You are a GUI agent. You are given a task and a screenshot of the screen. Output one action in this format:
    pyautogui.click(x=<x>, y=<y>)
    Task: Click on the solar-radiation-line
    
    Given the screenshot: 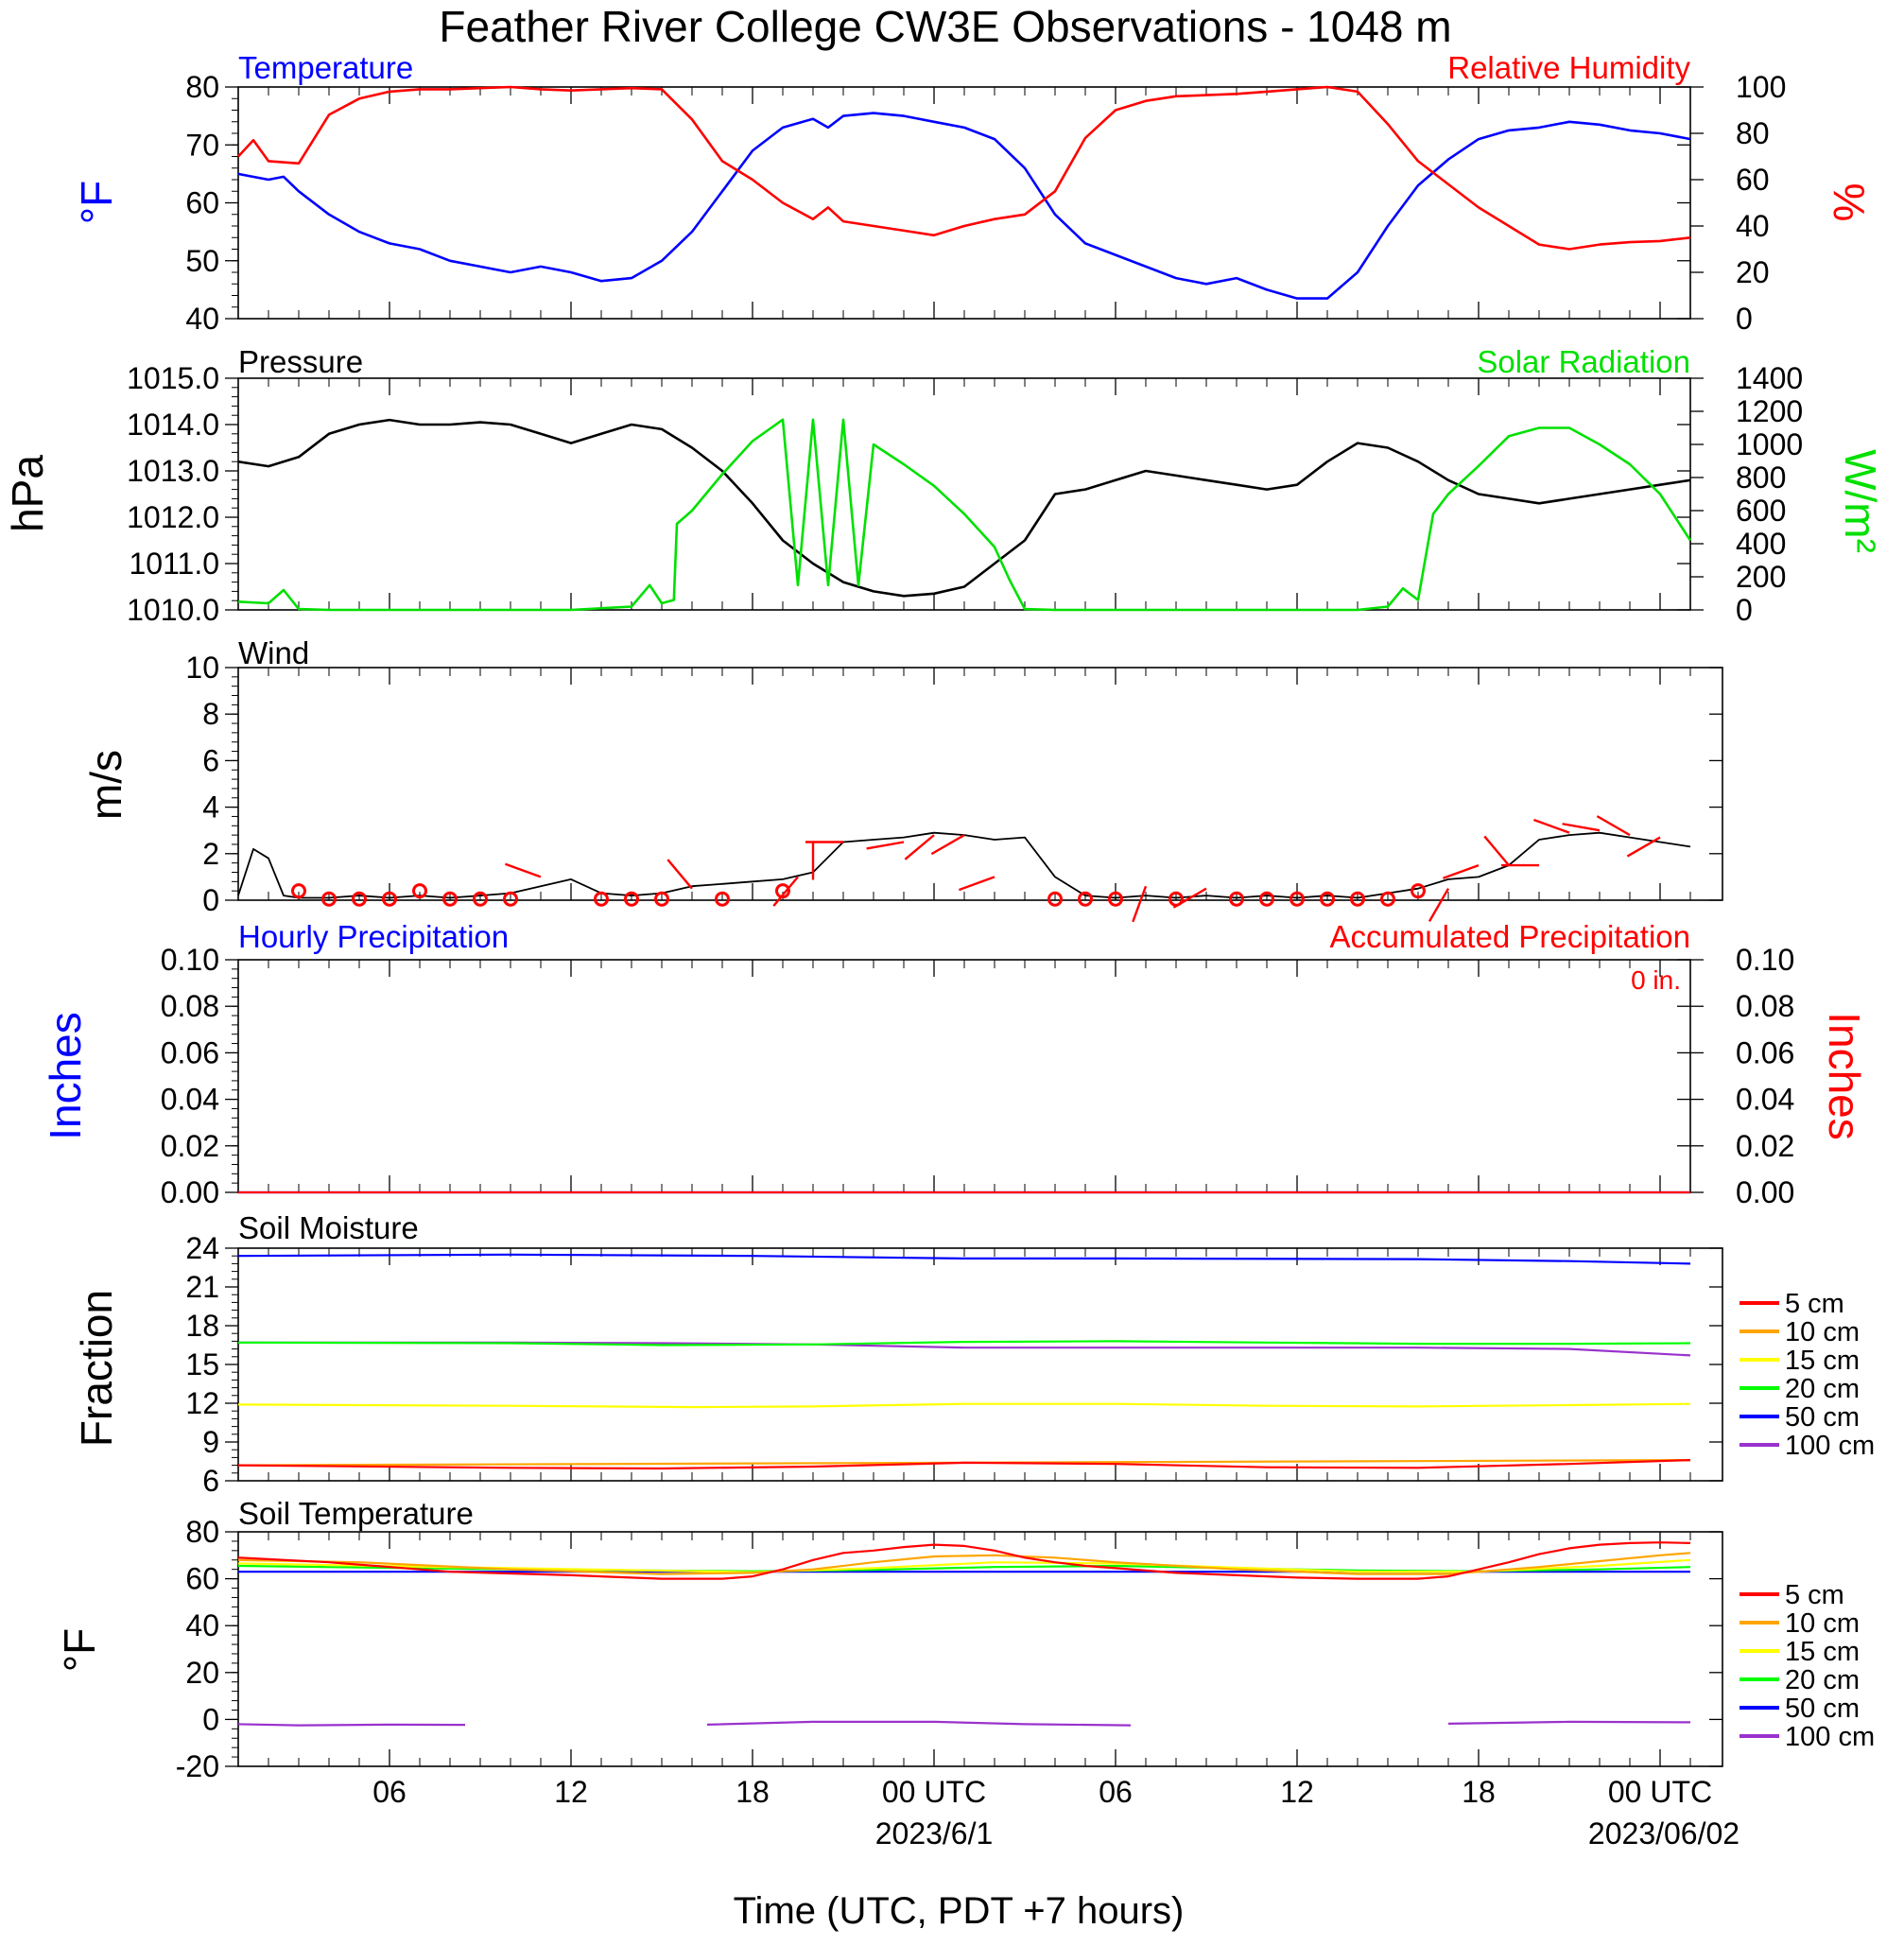 What is the action you would take?
    pyautogui.click(x=964, y=515)
    